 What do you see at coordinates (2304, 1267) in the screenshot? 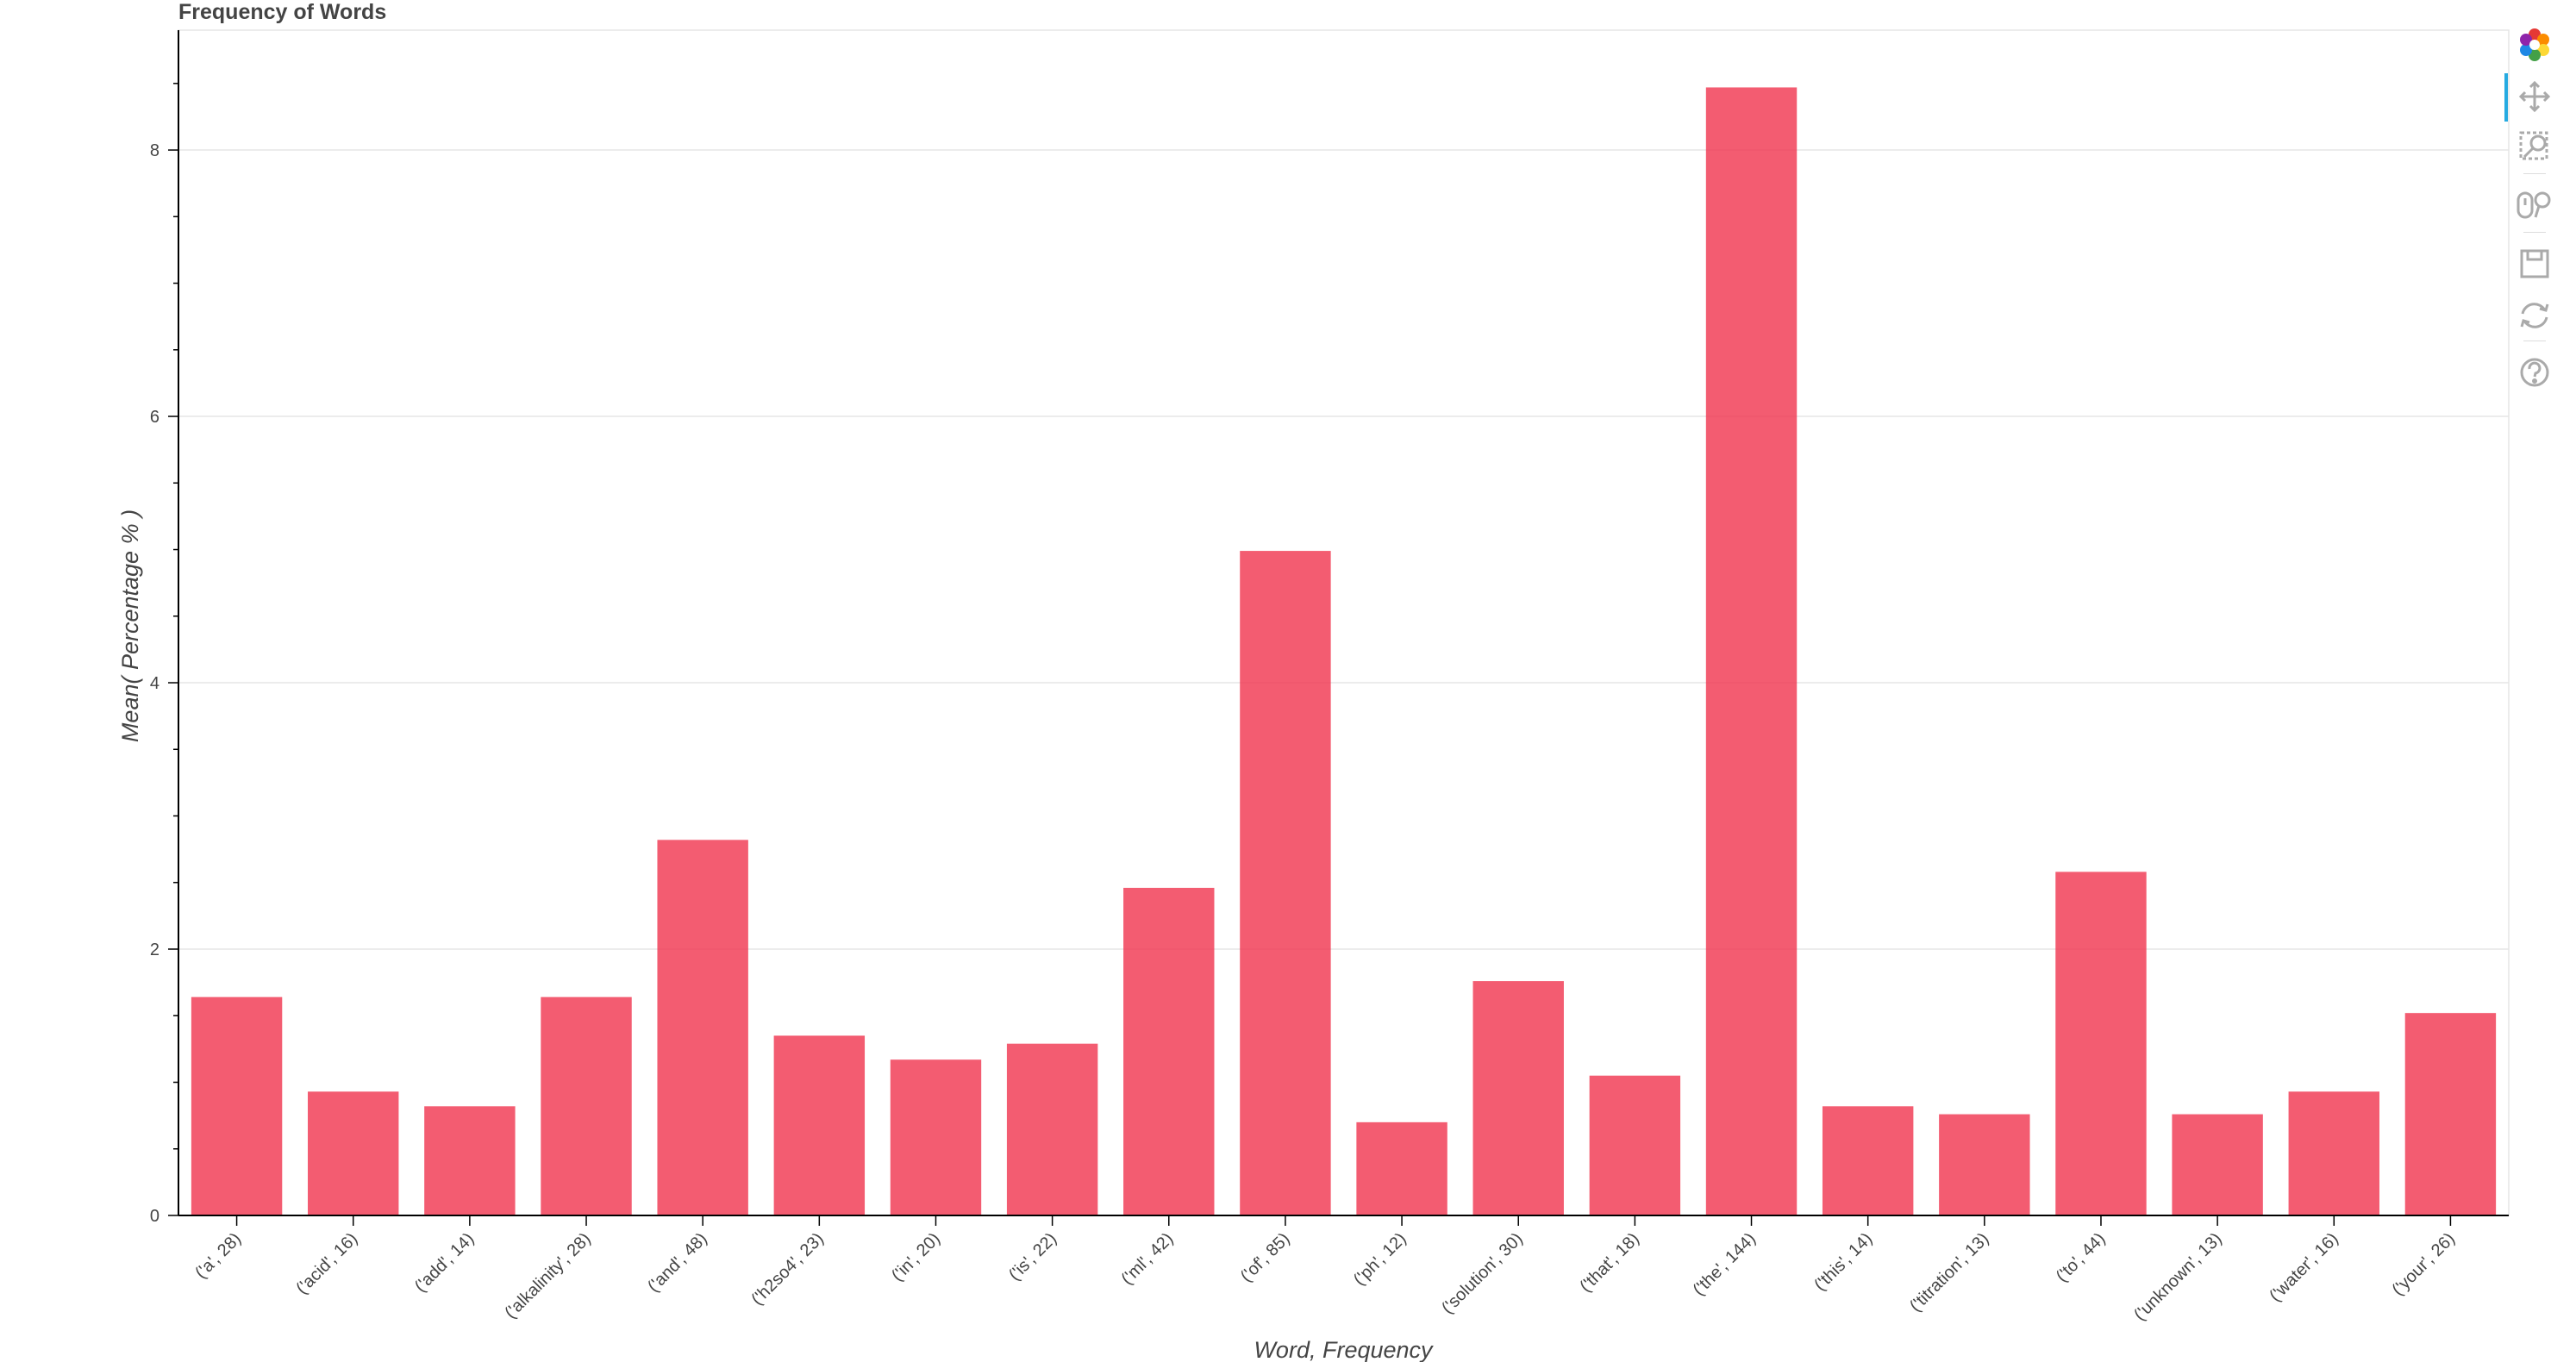
I see `x-tick-label: ('water', 16)` at bounding box center [2304, 1267].